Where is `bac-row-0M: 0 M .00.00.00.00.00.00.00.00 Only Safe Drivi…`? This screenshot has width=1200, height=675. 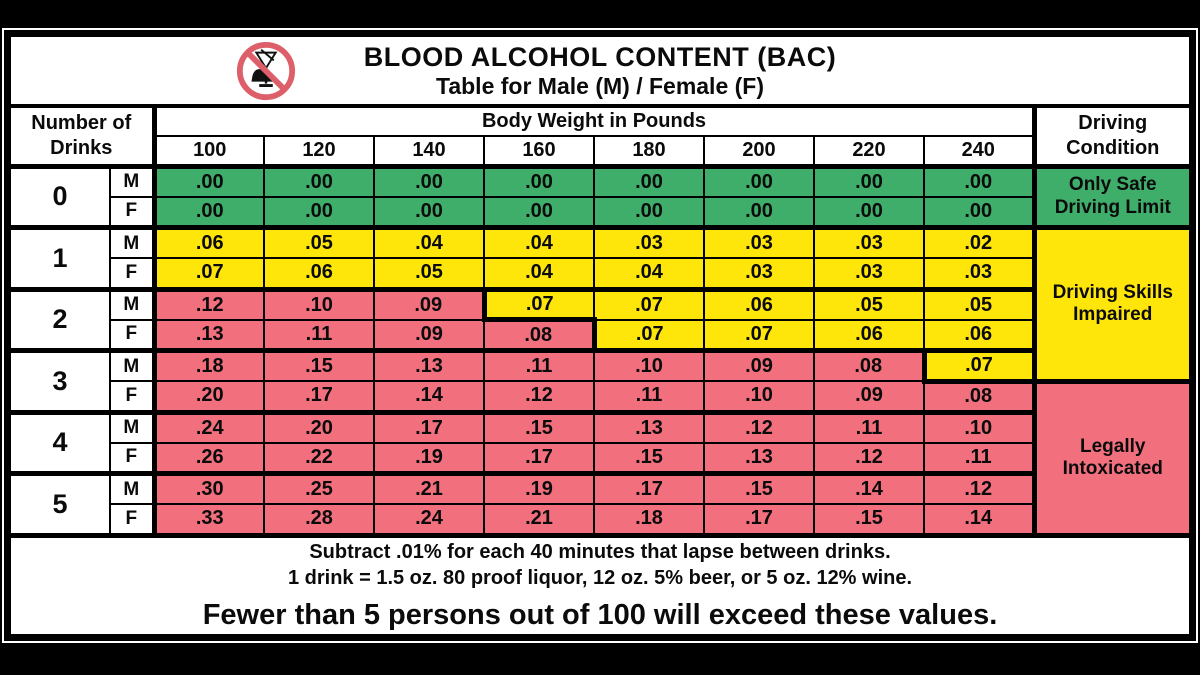 bac-row-0M: 0 M .00.00.00.00.00.00.00.00 Only Safe Drivi… is located at coordinates (600, 196).